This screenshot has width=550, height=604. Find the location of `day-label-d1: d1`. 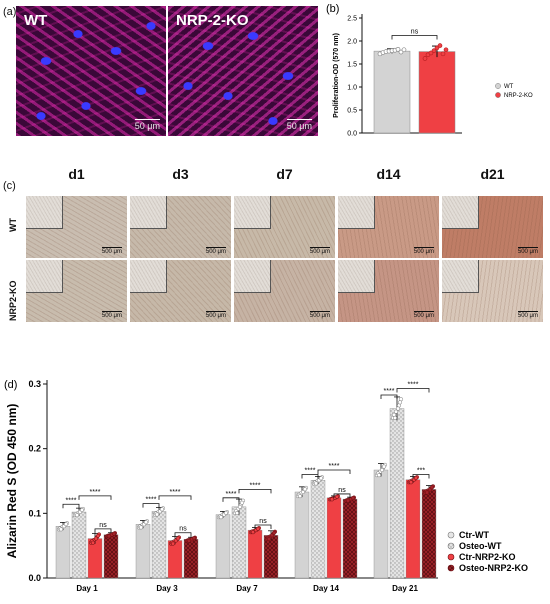

day-label-d1: d1 is located at coordinates (76, 174).